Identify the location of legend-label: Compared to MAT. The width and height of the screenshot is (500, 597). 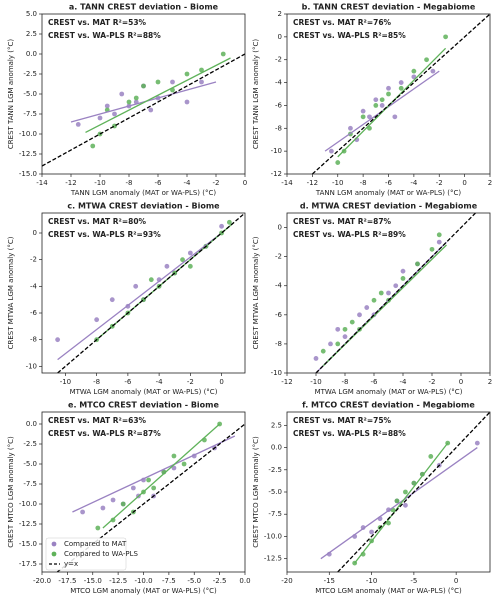
(95, 544).